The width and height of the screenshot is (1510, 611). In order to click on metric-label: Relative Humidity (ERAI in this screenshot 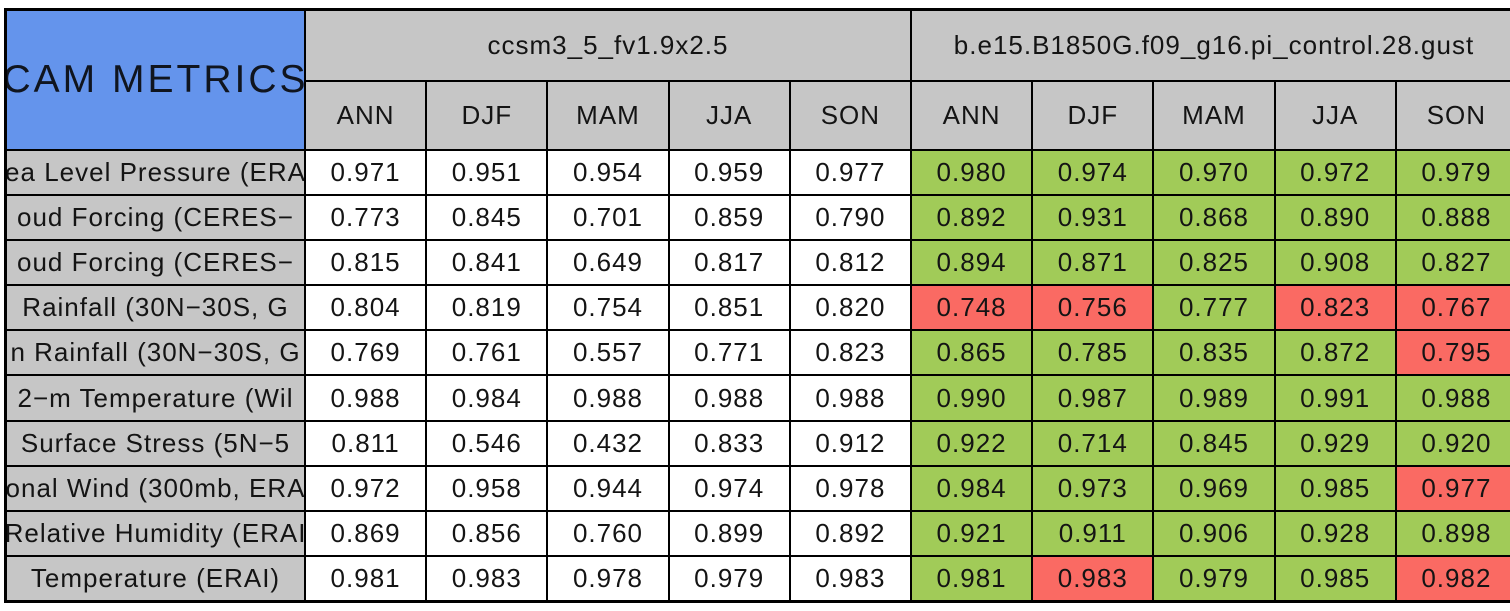, I will do `click(155, 533)`.